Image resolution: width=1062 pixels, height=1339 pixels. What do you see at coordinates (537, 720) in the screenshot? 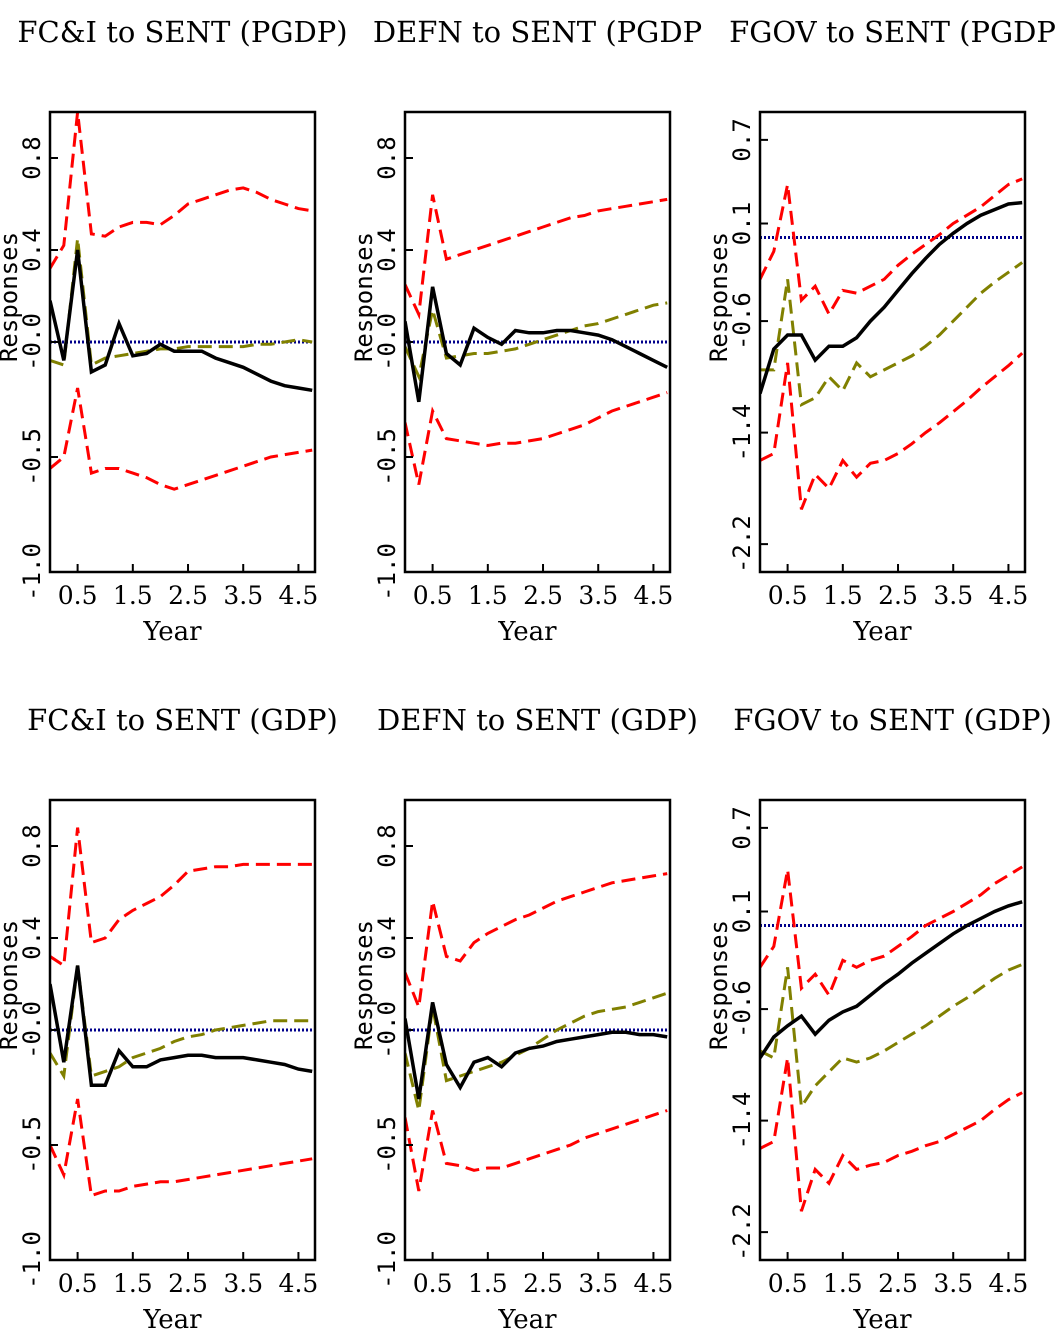
I see `panel-title: DEFN to SENT (GDP)` at bounding box center [537, 720].